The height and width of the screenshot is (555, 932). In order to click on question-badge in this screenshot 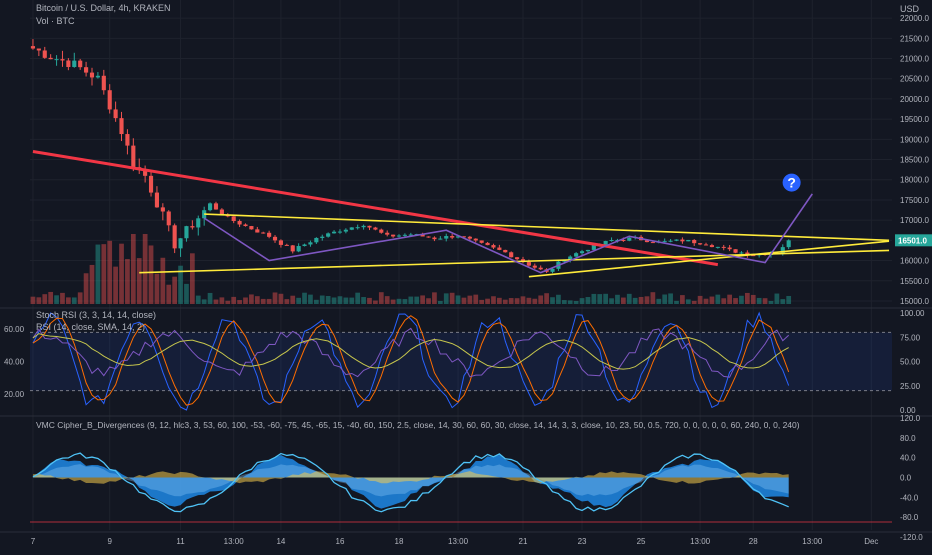, I will do `click(791, 182)`.